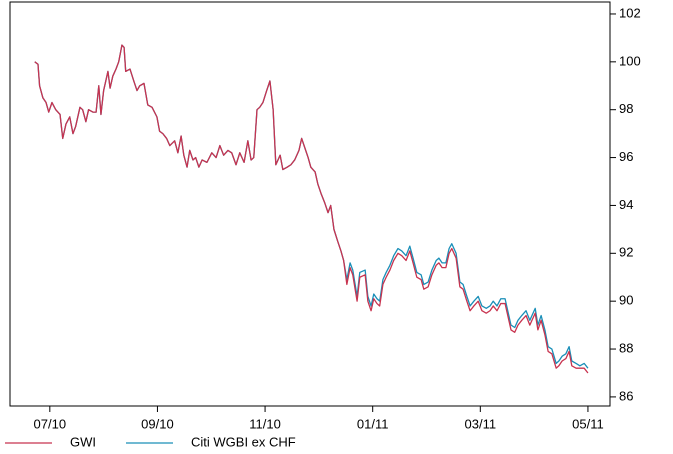 Image resolution: width=673 pixels, height=454 pixels. What do you see at coordinates (588, 423) in the screenshot?
I see `x-tick-label: 05/11` at bounding box center [588, 423].